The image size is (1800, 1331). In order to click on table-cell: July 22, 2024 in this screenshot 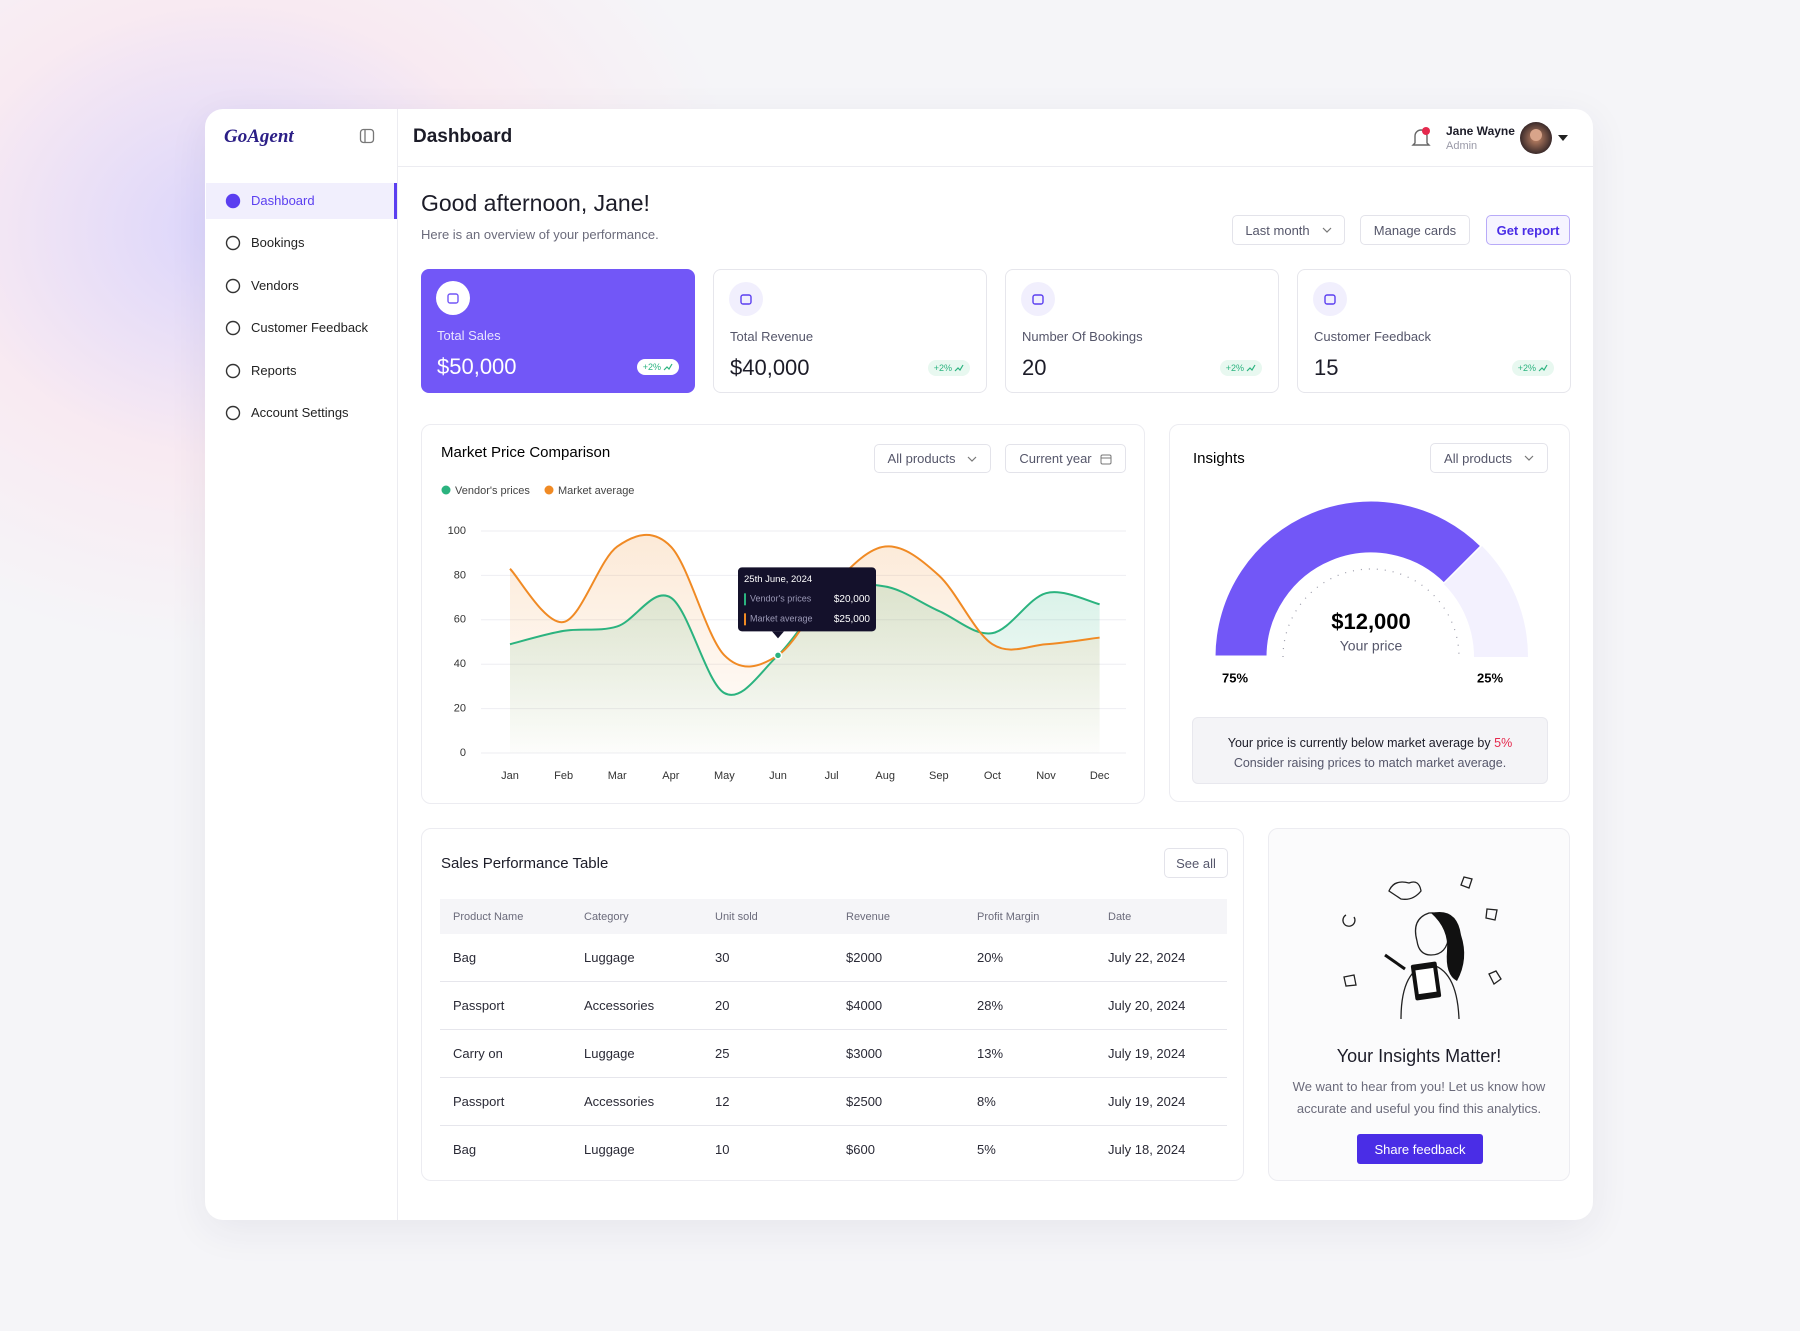, I will do `click(1147, 957)`.